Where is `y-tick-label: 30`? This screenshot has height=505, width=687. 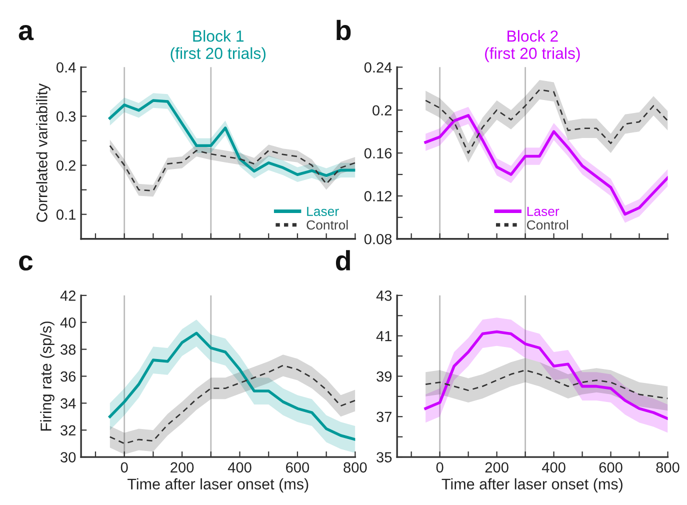
y-tick-label: 30 is located at coordinates (68, 457).